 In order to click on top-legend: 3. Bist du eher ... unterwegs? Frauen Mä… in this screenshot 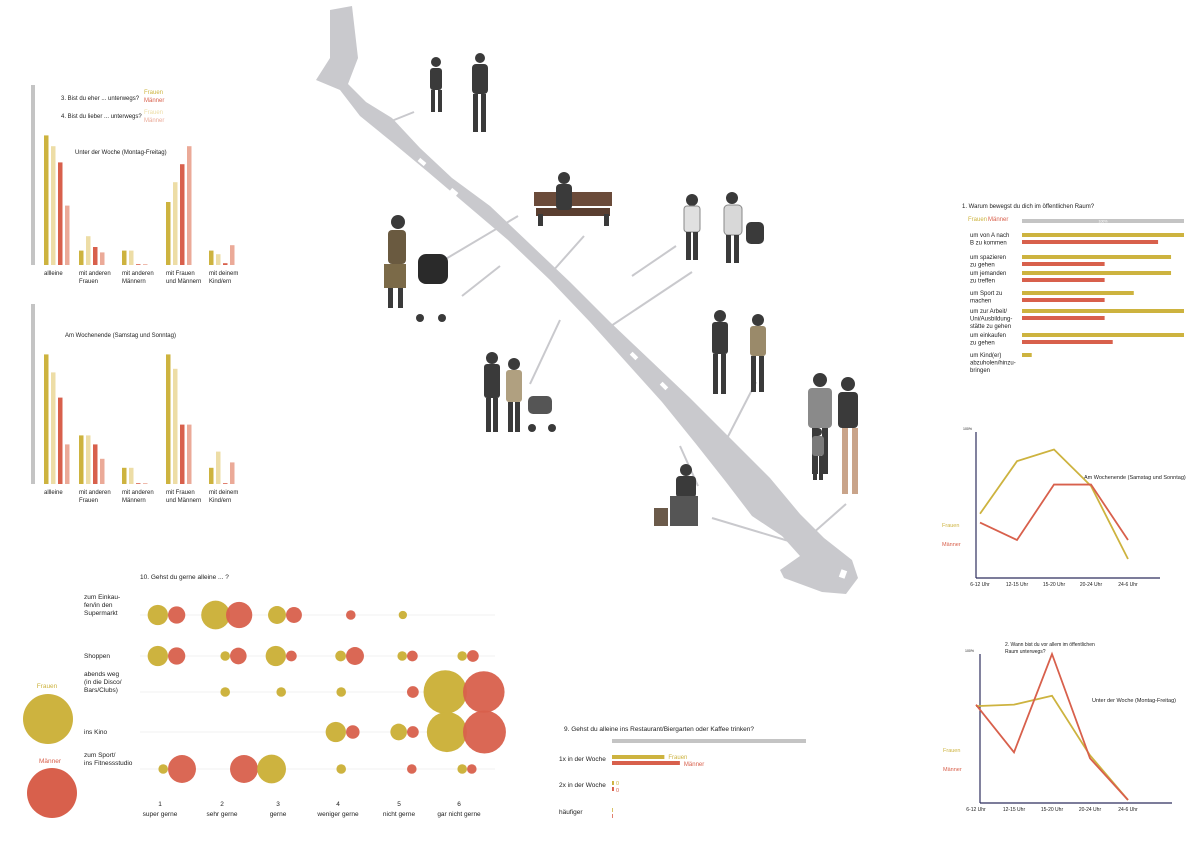, I will do `click(112, 107)`.